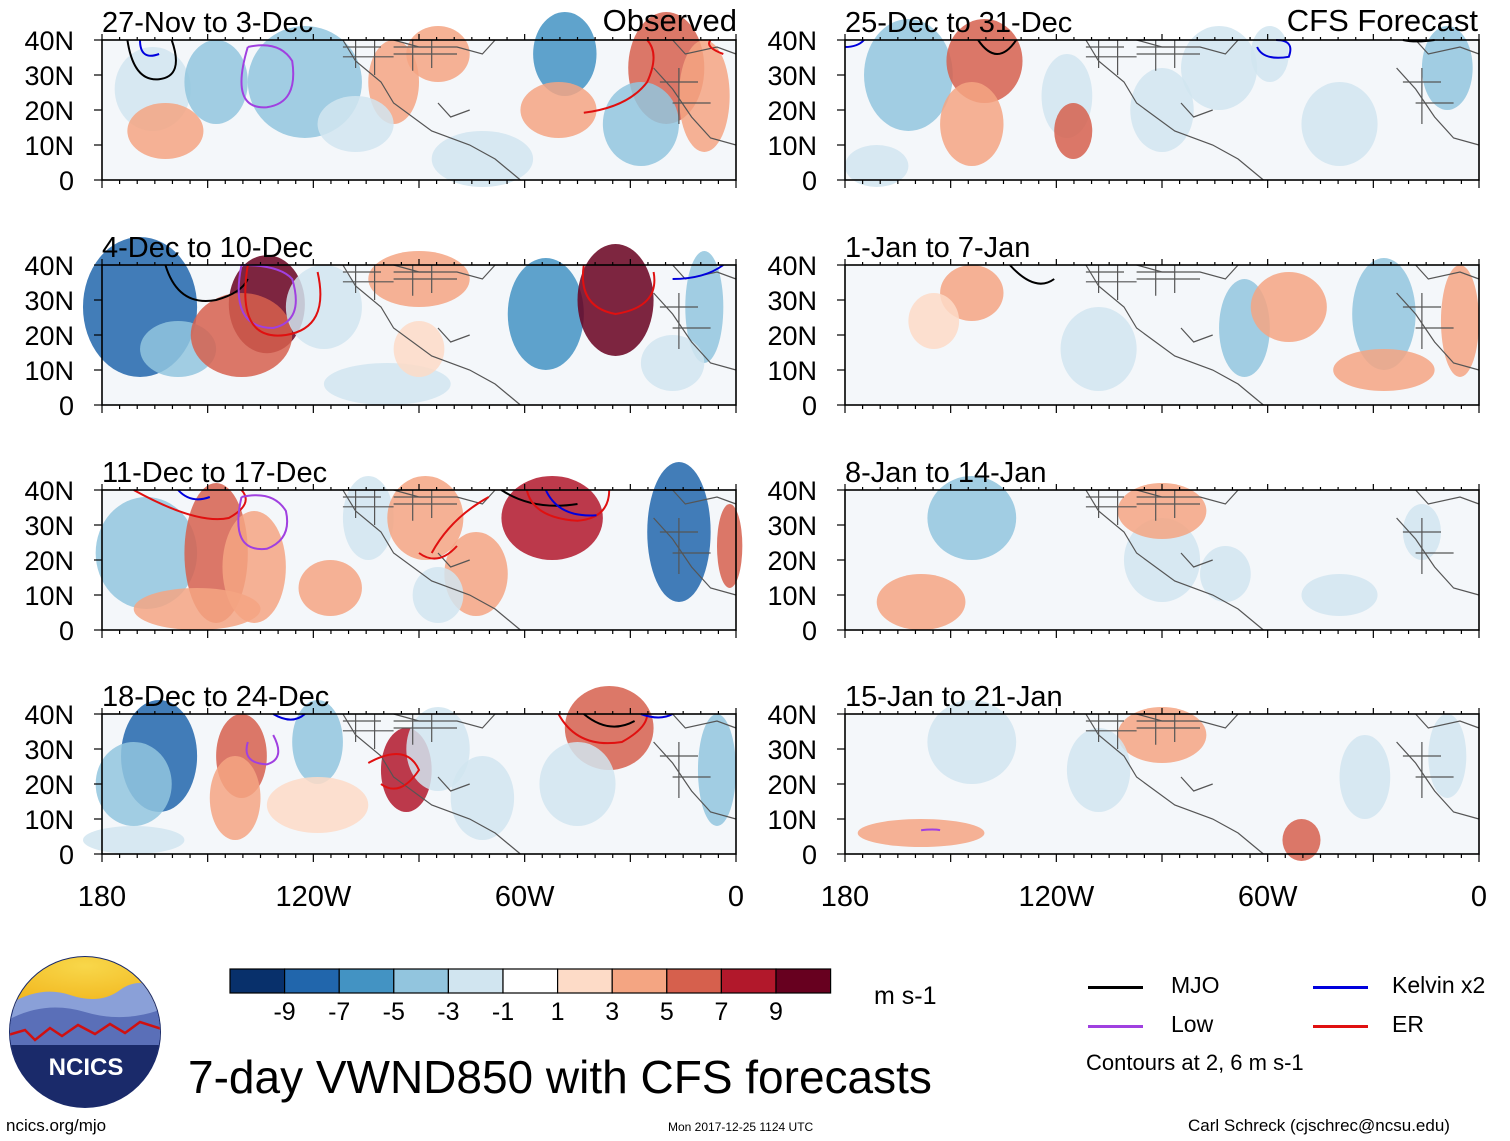 The height and width of the screenshot is (1141, 1510). I want to click on colorbar-segment, so click(584, 981).